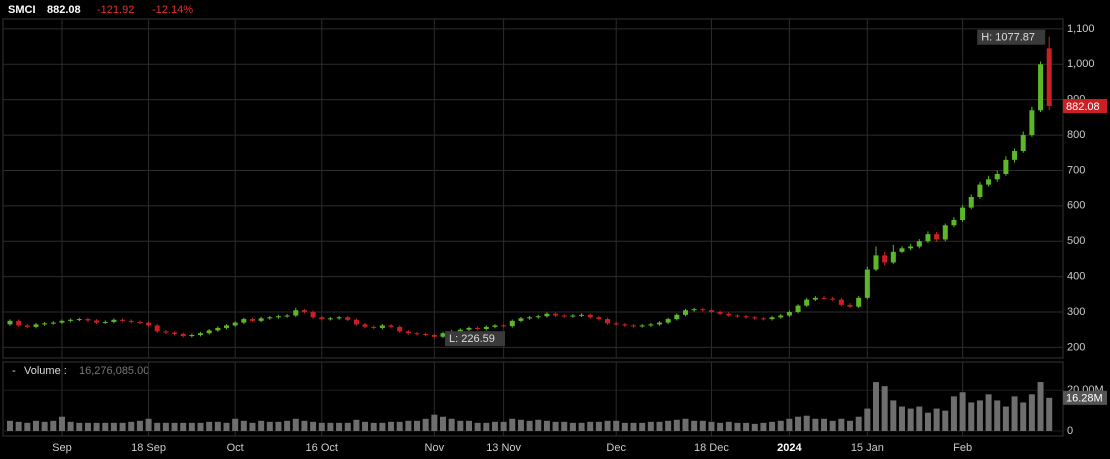 The height and width of the screenshot is (459, 1110). What do you see at coordinates (1081, 64) in the screenshot?
I see `y-tick-label: 1,000` at bounding box center [1081, 64].